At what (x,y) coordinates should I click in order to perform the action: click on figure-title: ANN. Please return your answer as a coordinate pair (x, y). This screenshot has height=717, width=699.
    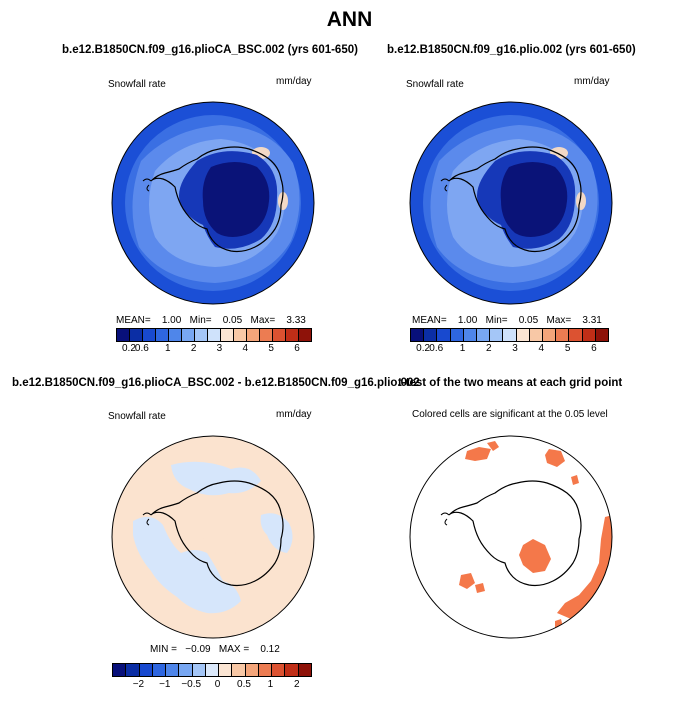
    Looking at the image, I should click on (349, 19).